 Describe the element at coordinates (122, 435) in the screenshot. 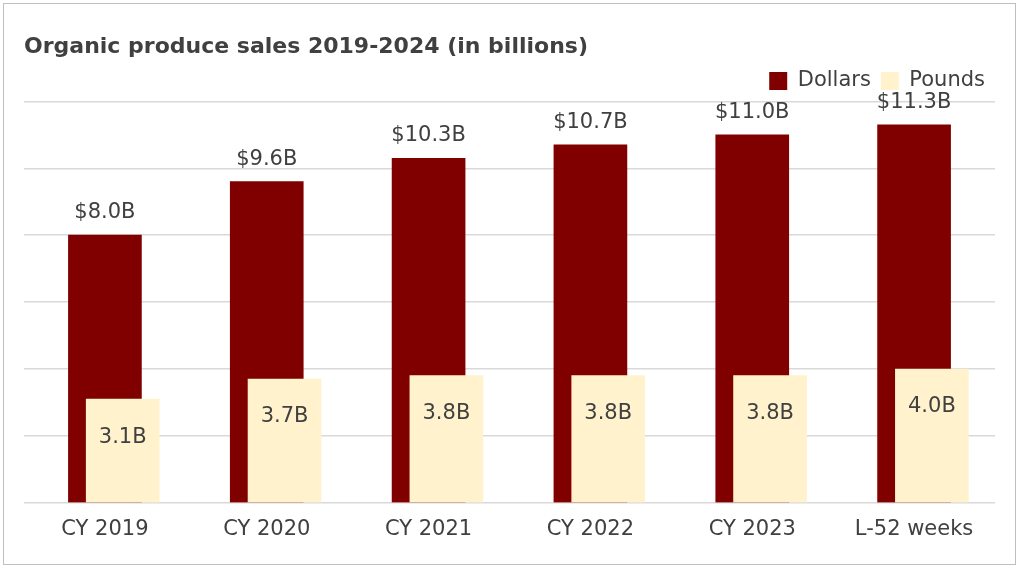

I see `data-label: 3.1B` at that location.